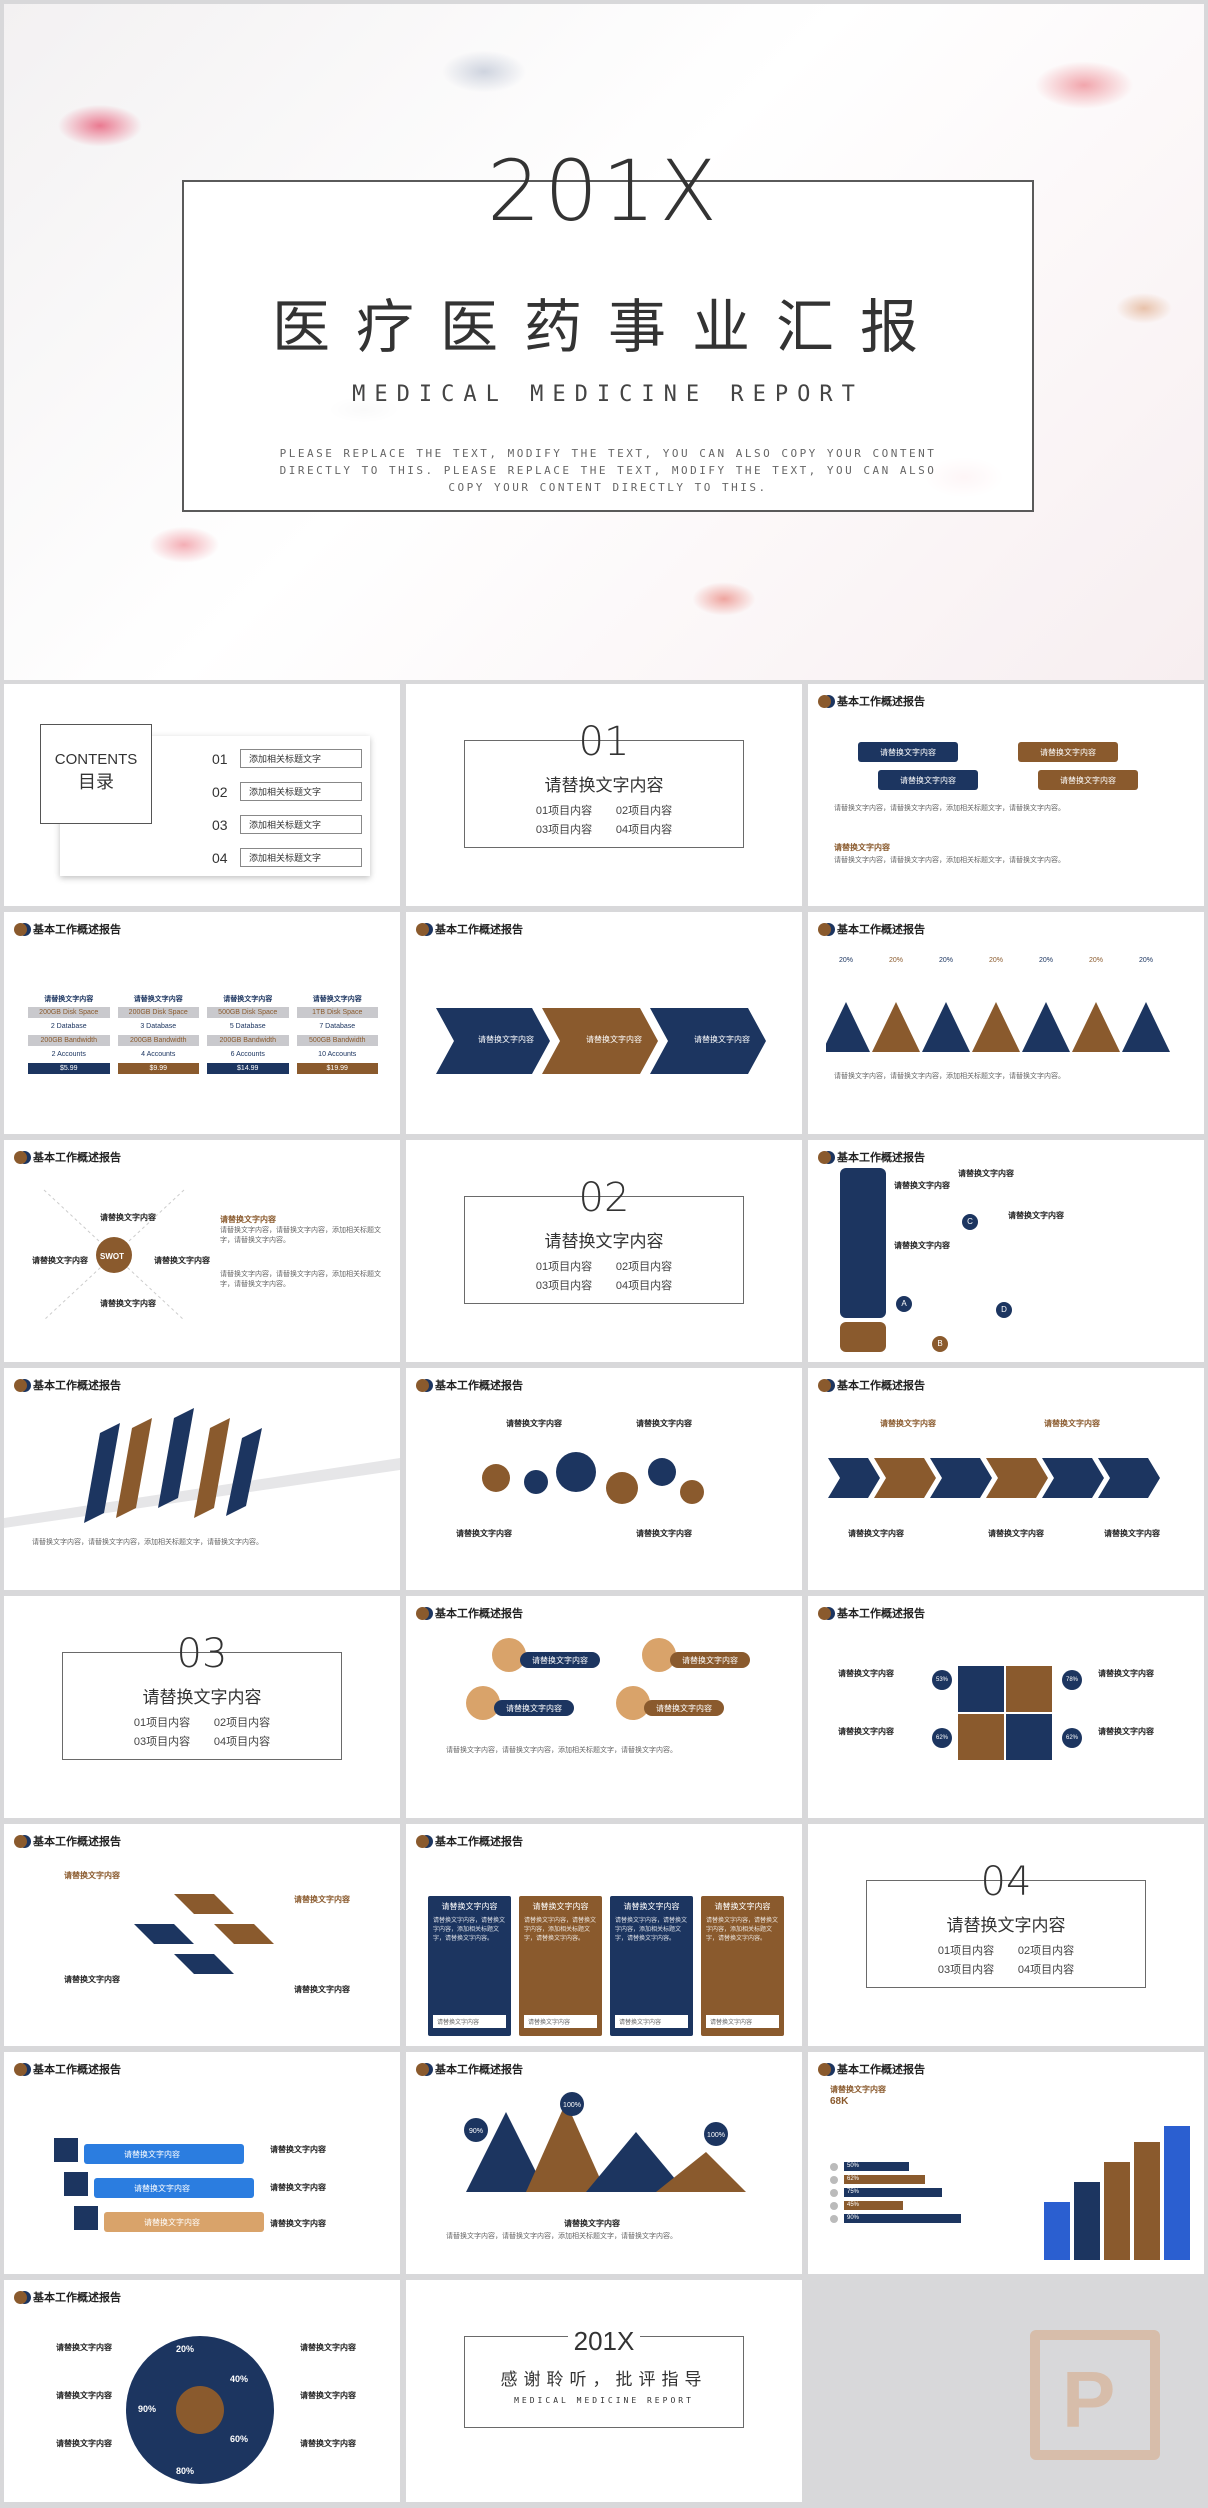 The width and height of the screenshot is (1208, 2508). Describe the element at coordinates (202, 1695) in the screenshot. I see `section-03-box: 03 请替换文字内容 01项目内容 02项目内容 03项目内容 04项目内容` at that location.